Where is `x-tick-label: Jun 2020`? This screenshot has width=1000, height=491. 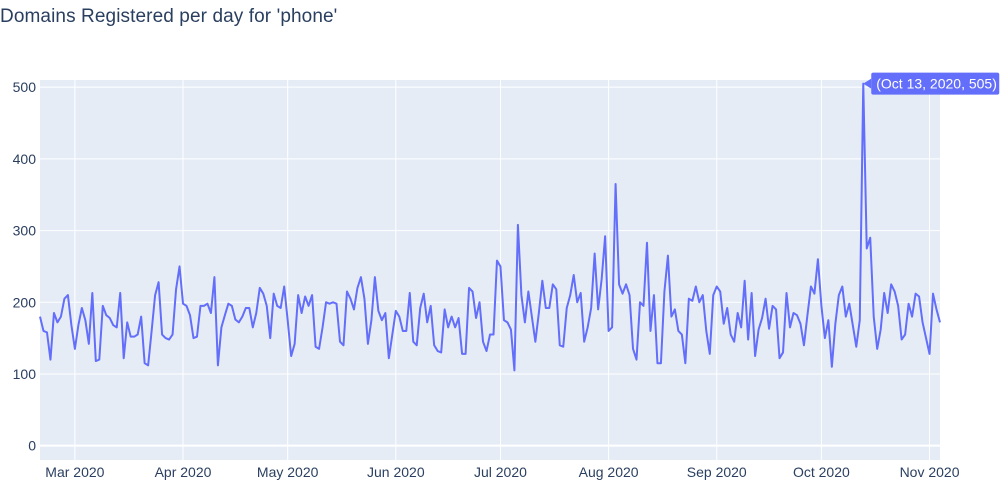 x-tick-label: Jun 2020 is located at coordinates (396, 472).